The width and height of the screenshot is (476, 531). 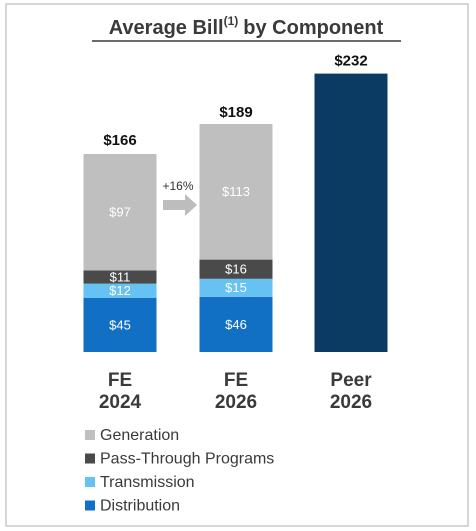 I want to click on value-label: $12, so click(x=120, y=290).